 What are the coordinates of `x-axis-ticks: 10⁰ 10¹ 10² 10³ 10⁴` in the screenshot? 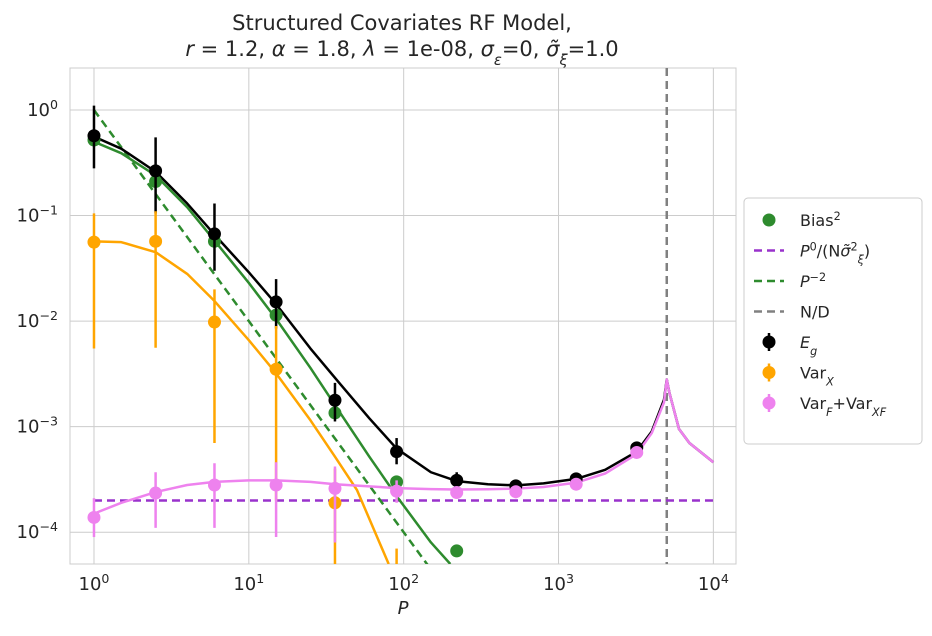 It's located at (404, 583).